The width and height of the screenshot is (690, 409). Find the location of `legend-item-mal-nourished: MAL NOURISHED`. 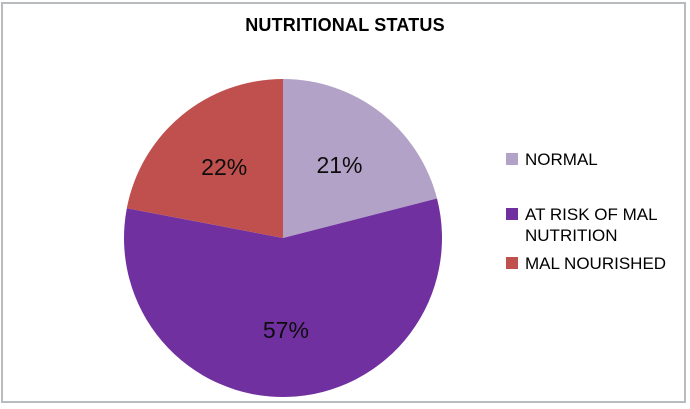

legend-item-mal-nourished: MAL NOURISHED is located at coordinates (592, 263).